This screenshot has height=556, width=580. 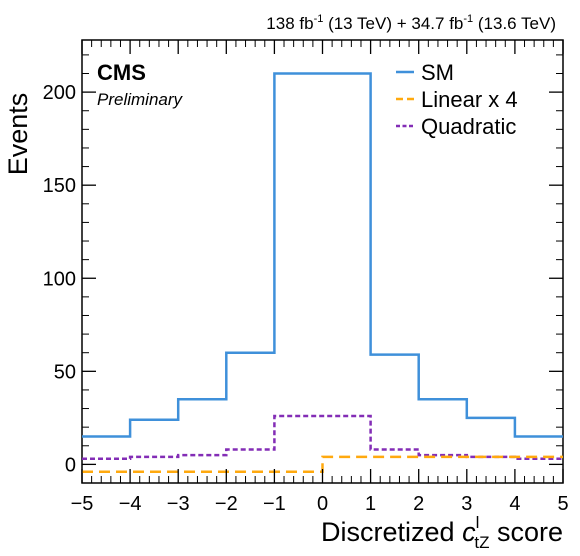 What do you see at coordinates (59, 93) in the screenshot?
I see `y-tick-label: 200` at bounding box center [59, 93].